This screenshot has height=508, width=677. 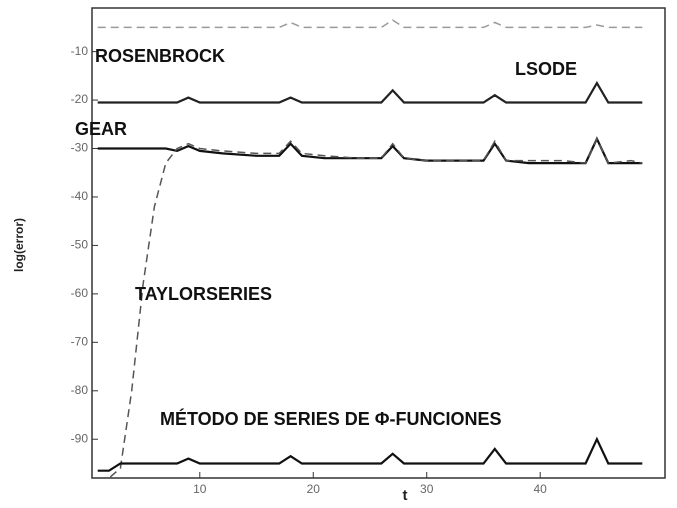 What do you see at coordinates (80, 51) in the screenshot?
I see `y-tick-label: -10` at bounding box center [80, 51].